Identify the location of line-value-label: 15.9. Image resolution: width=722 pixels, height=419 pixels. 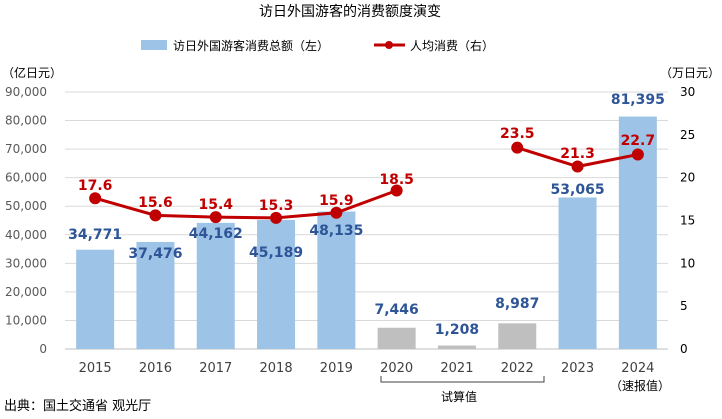
(336, 201).